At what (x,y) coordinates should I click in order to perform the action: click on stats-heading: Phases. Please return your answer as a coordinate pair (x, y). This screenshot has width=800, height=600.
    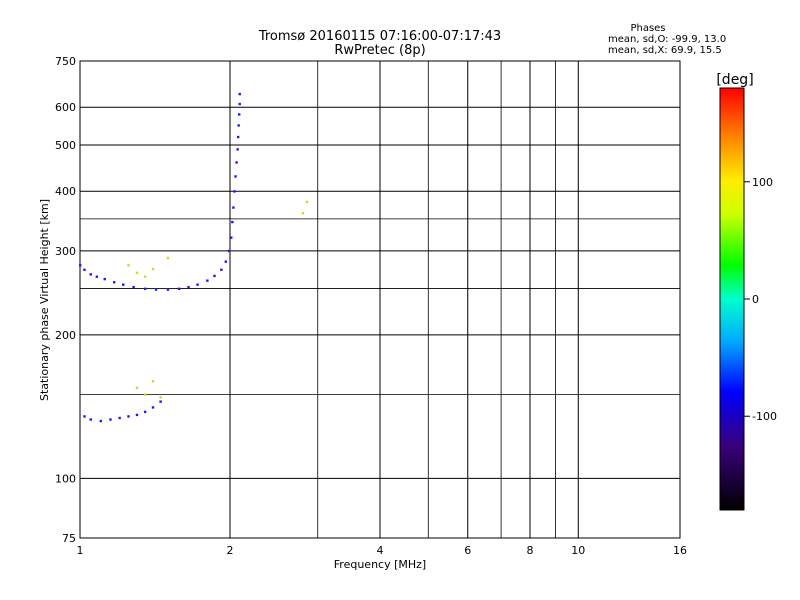
    Looking at the image, I should click on (647, 28).